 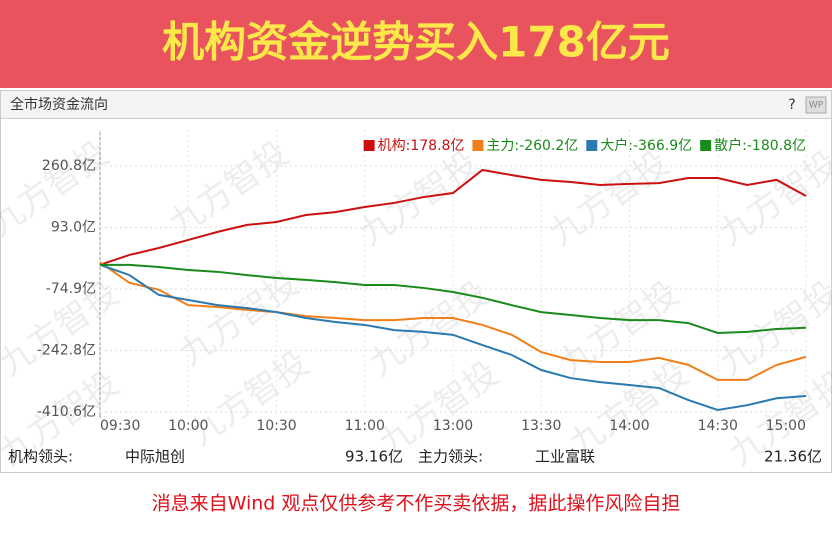 What do you see at coordinates (453, 426) in the screenshot?
I see `x-tick-label: 13:00` at bounding box center [453, 426].